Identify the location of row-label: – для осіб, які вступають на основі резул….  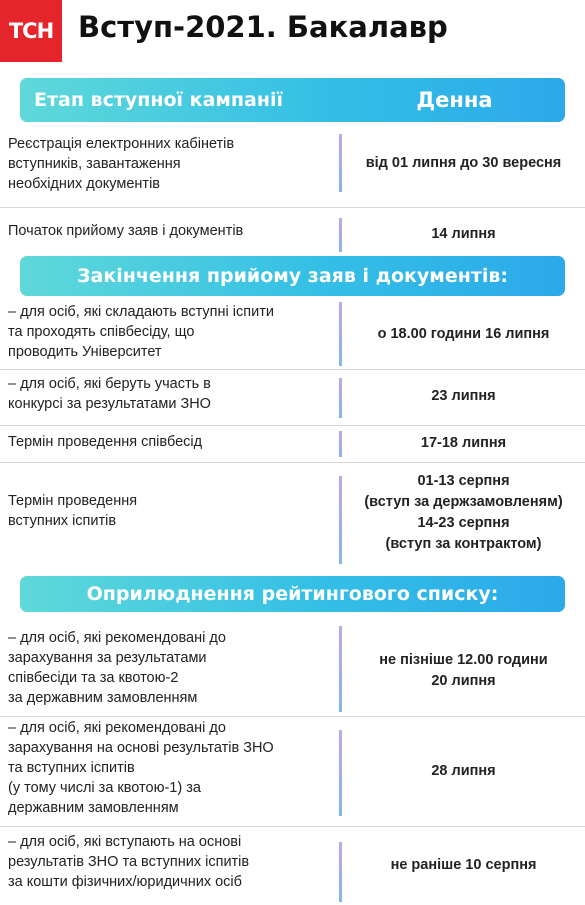
(129, 862).